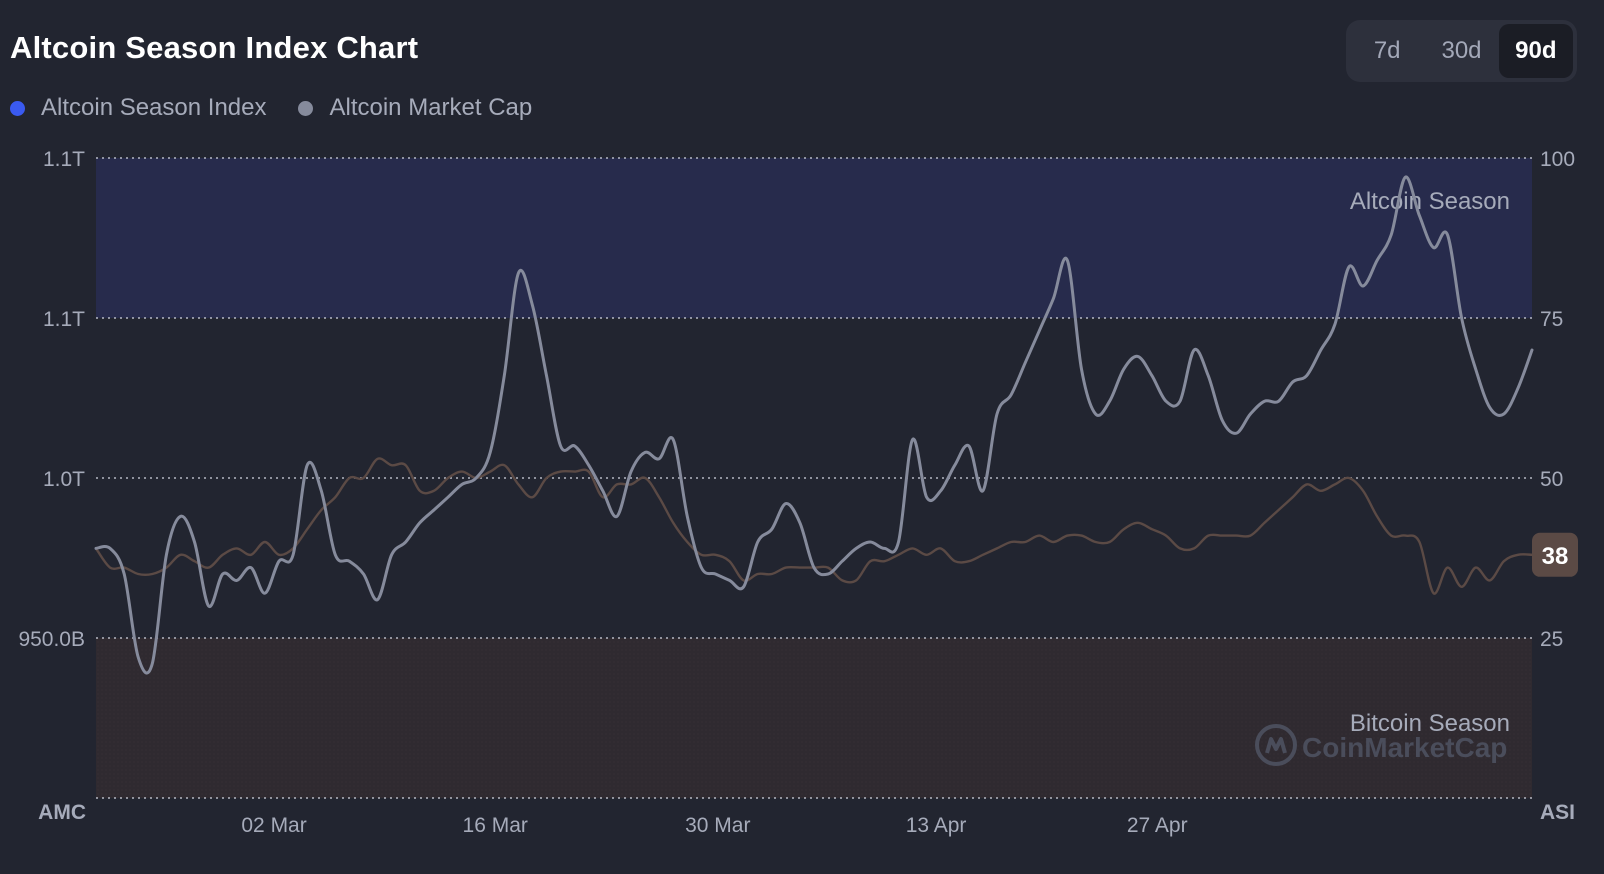 The width and height of the screenshot is (1604, 874). I want to click on legend-item-altcoin-season-index: Altcoin Season Index, so click(138, 108).